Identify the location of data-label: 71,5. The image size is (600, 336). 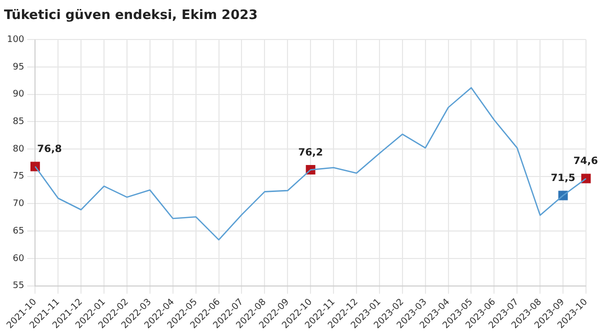
(563, 178).